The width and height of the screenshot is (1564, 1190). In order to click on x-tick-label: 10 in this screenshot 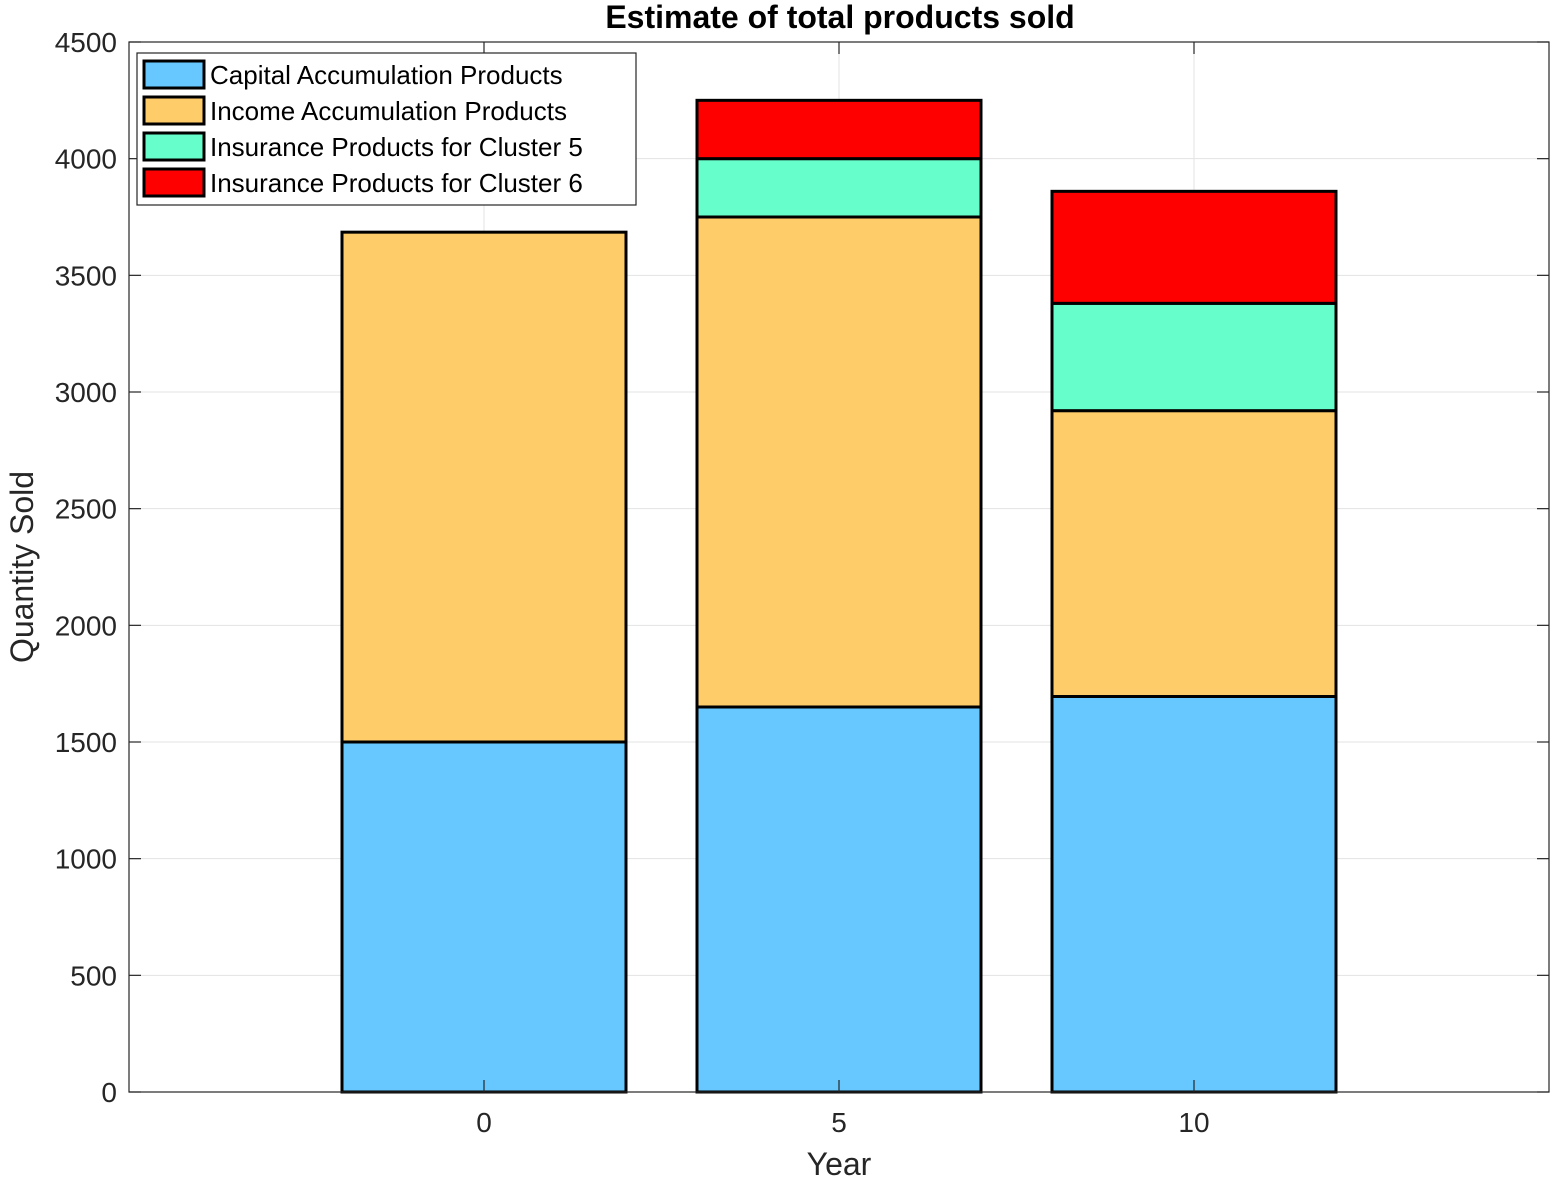, I will do `click(1193, 1122)`.